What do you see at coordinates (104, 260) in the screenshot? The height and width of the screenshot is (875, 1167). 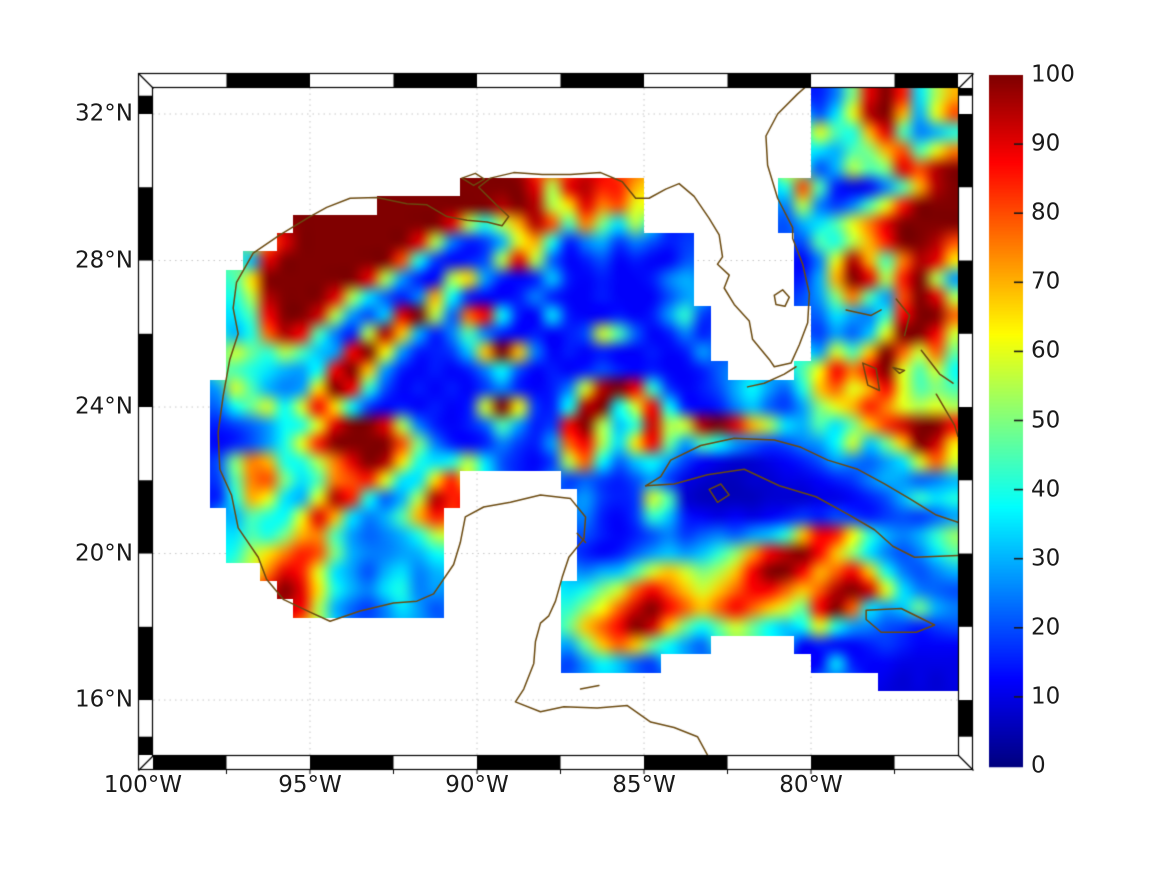 I see `y-axis-tick-label: 28°N` at bounding box center [104, 260].